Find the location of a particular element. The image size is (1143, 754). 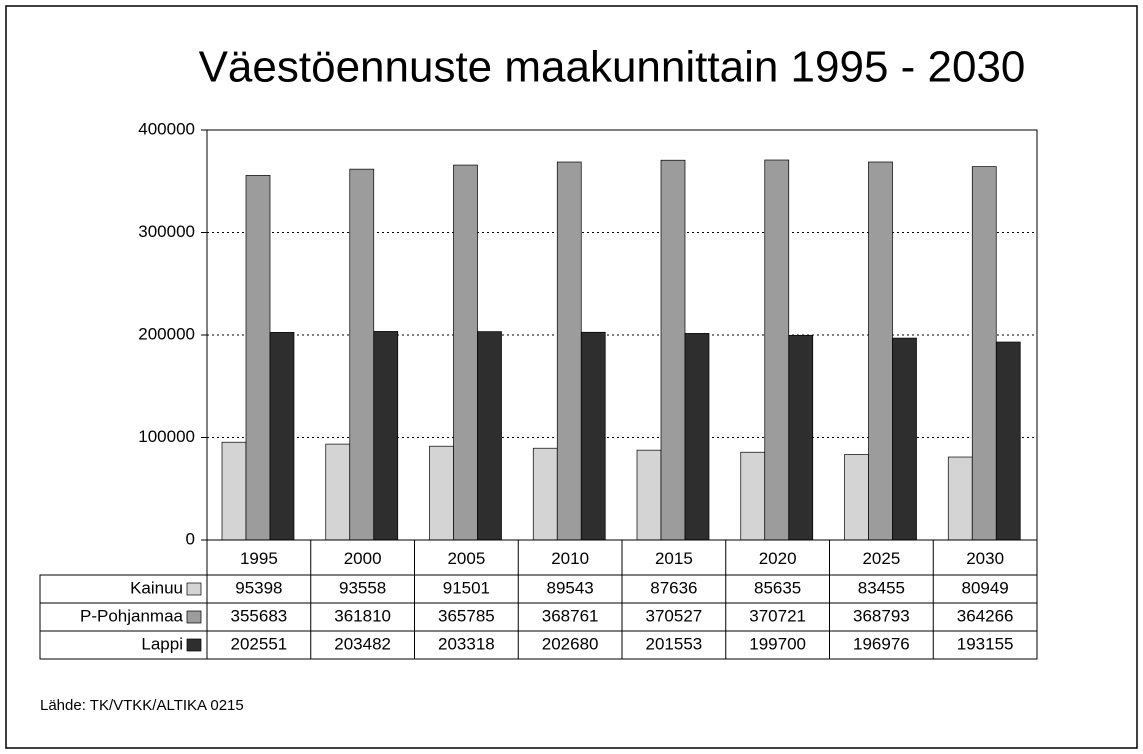

table-cell: 365785 is located at coordinates (466, 615).